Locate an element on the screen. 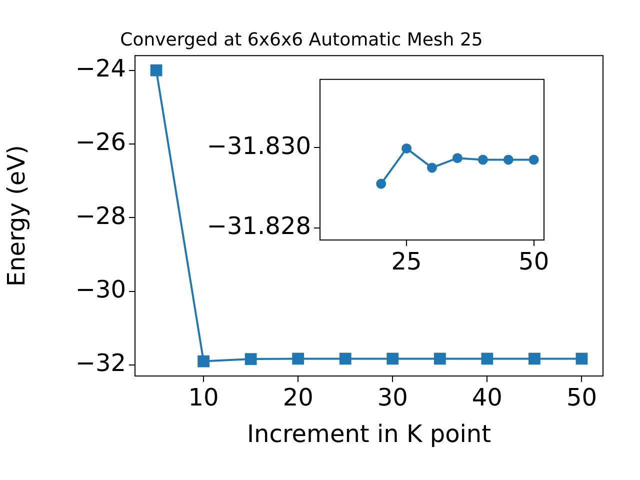  y-tick-label: −30 is located at coordinates (100, 290).